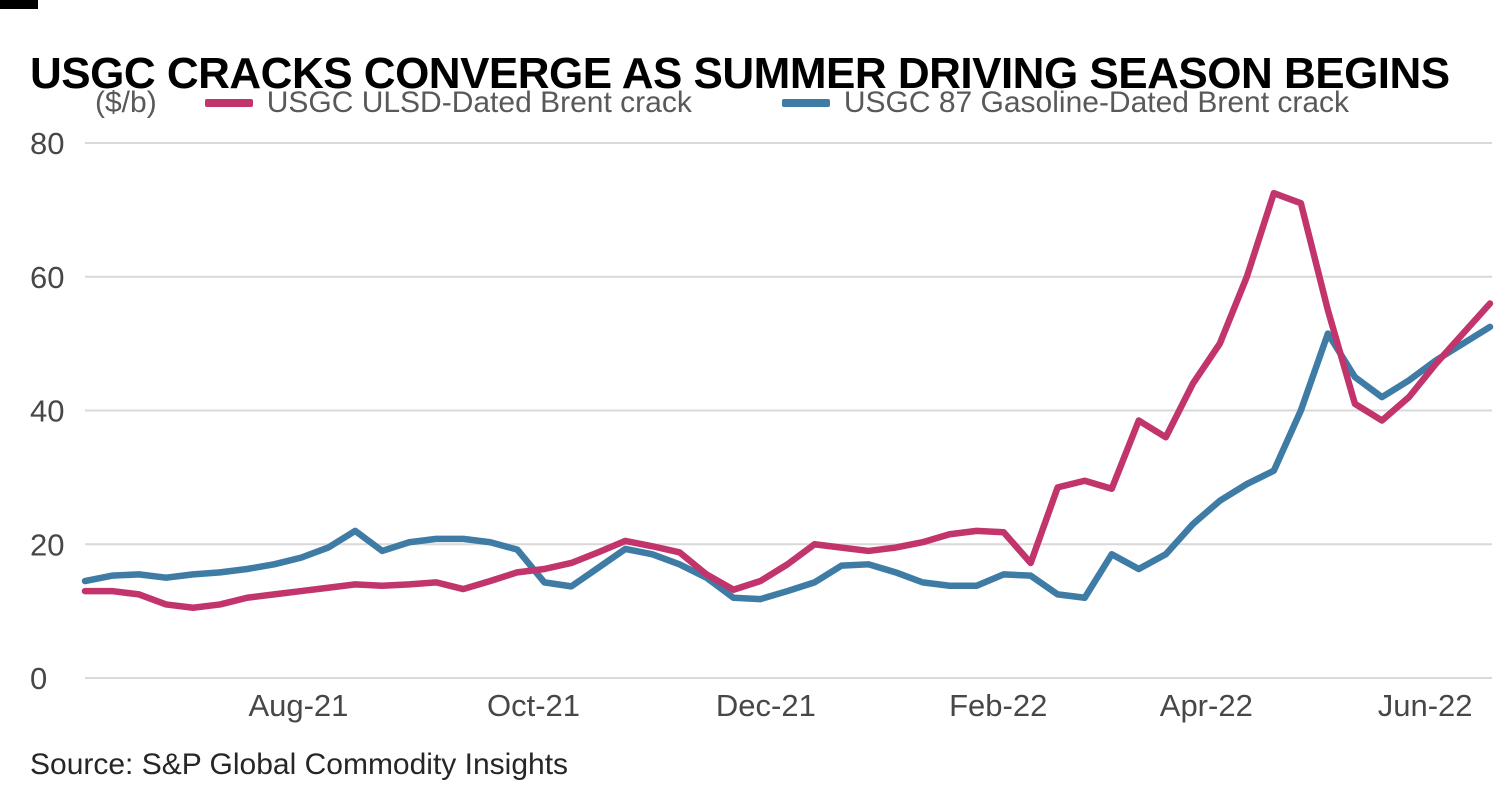 The width and height of the screenshot is (1508, 808). I want to click on x-tick-label: Apr-22, so click(1206, 705).